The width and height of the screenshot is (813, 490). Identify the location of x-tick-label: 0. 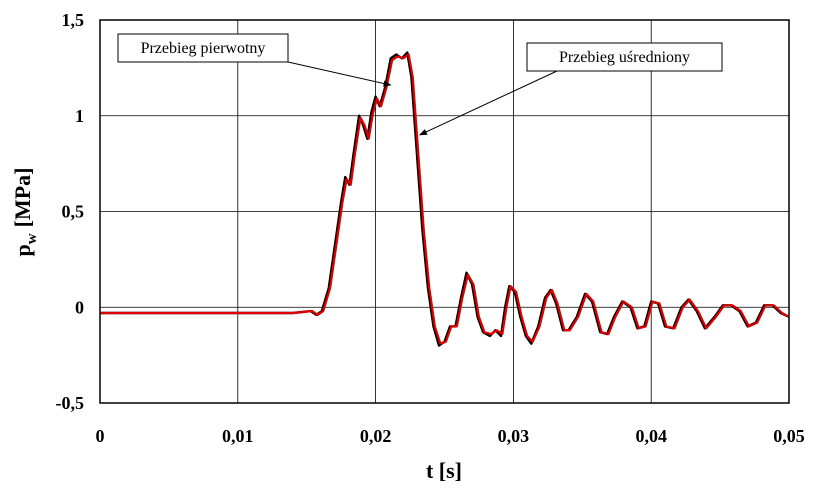
(100, 436).